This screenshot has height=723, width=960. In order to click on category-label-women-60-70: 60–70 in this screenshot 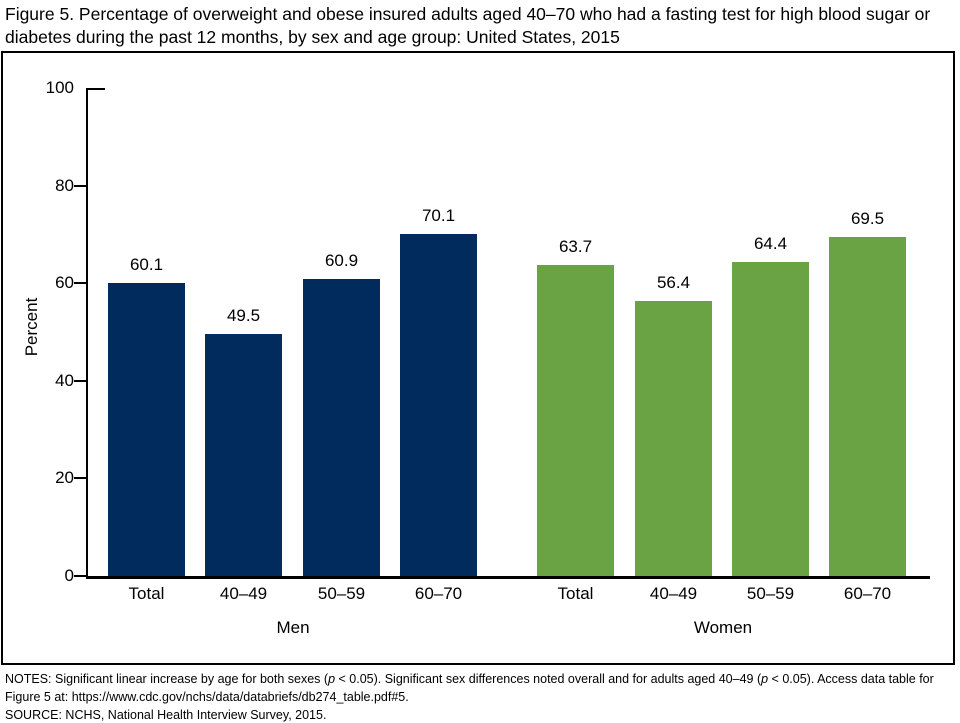, I will do `click(867, 593)`.